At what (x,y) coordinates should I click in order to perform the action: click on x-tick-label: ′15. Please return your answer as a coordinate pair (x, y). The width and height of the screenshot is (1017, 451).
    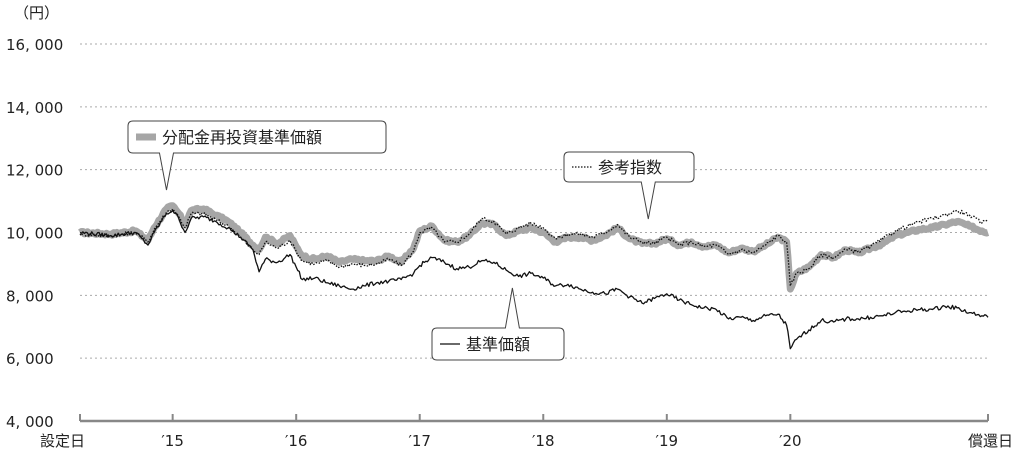
    Looking at the image, I should click on (172, 441).